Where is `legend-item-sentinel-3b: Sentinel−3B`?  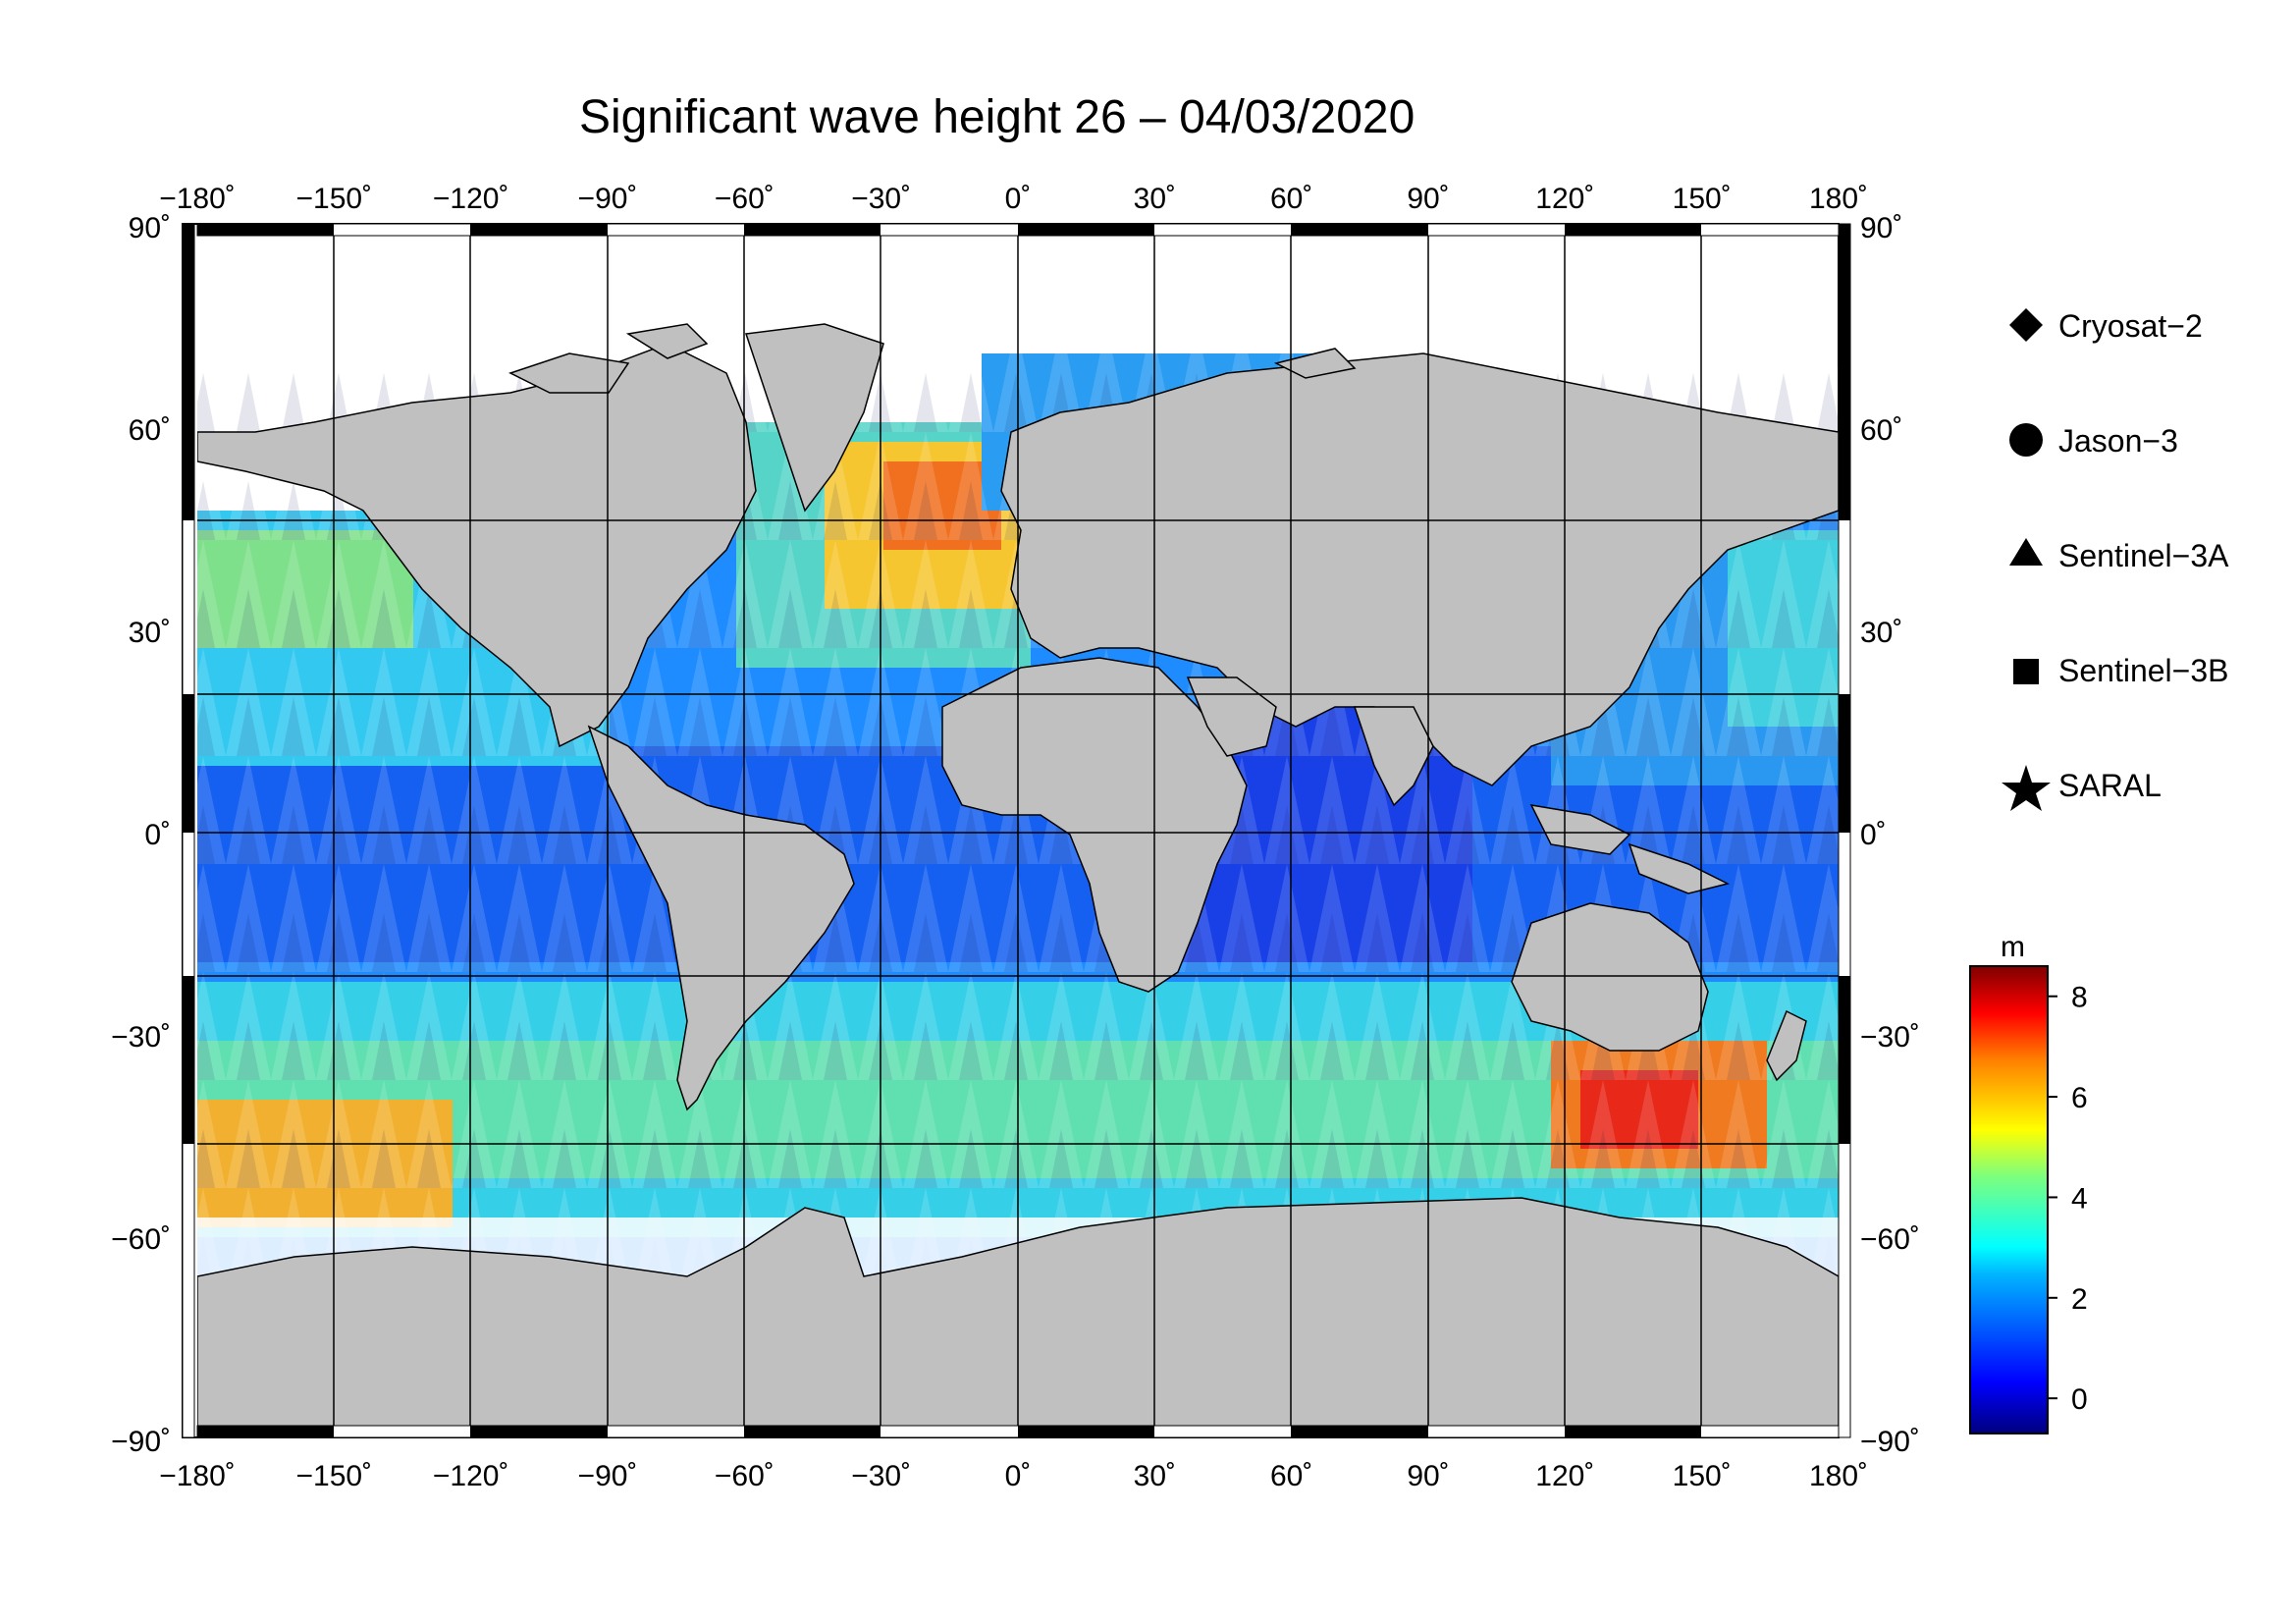
legend-item-sentinel-3b: Sentinel−3B is located at coordinates (2120, 670).